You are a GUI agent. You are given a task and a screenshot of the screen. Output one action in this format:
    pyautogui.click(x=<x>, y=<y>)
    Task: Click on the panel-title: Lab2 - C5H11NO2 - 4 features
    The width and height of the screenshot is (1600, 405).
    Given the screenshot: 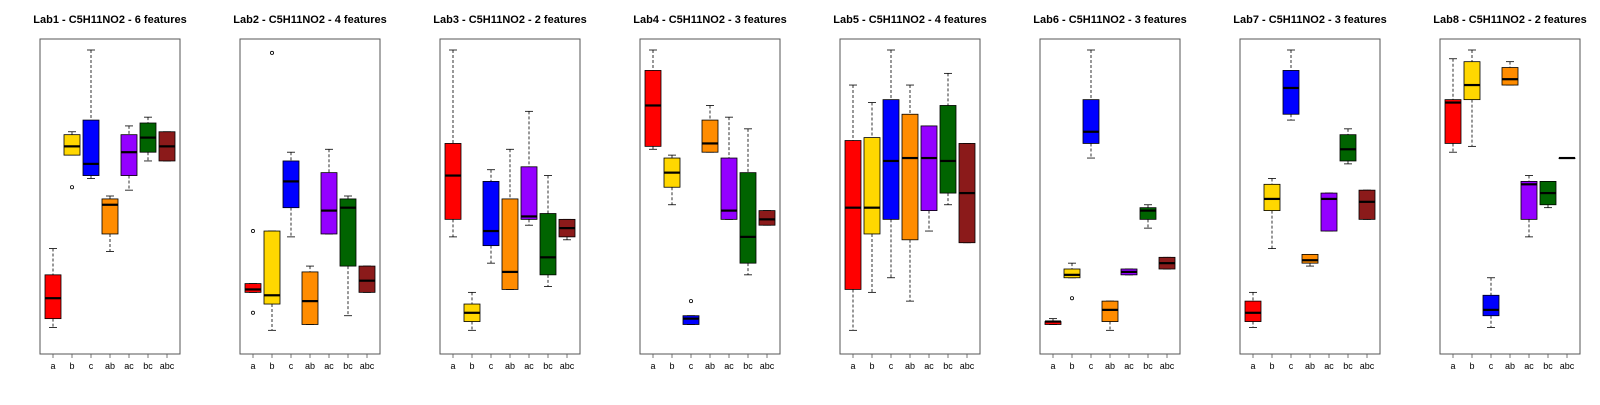 What is the action you would take?
    pyautogui.click(x=309, y=20)
    